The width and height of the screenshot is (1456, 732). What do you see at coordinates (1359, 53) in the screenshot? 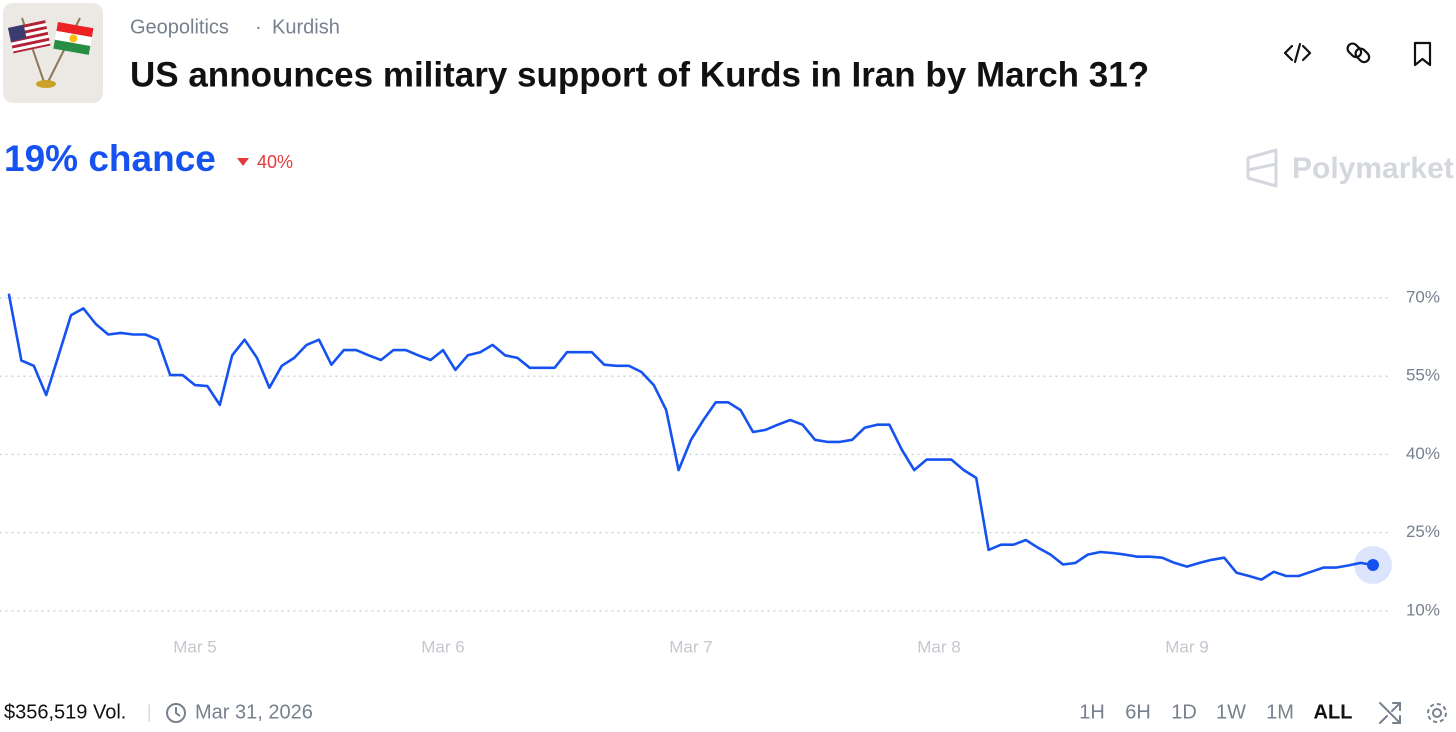
I see `copy-link-button` at bounding box center [1359, 53].